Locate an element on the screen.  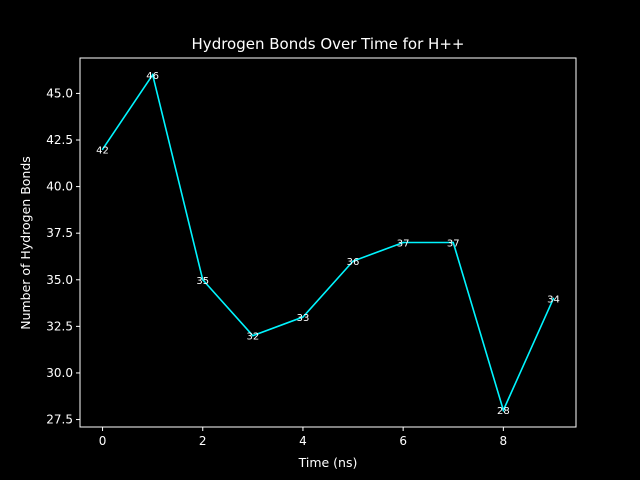
y-tick-label: 40.0 is located at coordinates (59, 187).